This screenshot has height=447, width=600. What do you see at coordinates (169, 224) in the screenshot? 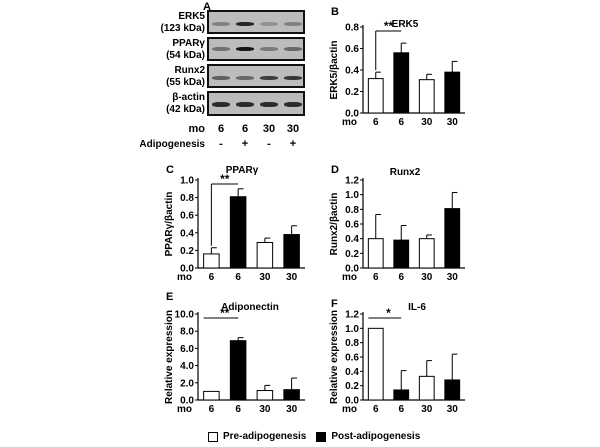
I see `y-axis-label: PPARγ/βactin` at bounding box center [169, 224].